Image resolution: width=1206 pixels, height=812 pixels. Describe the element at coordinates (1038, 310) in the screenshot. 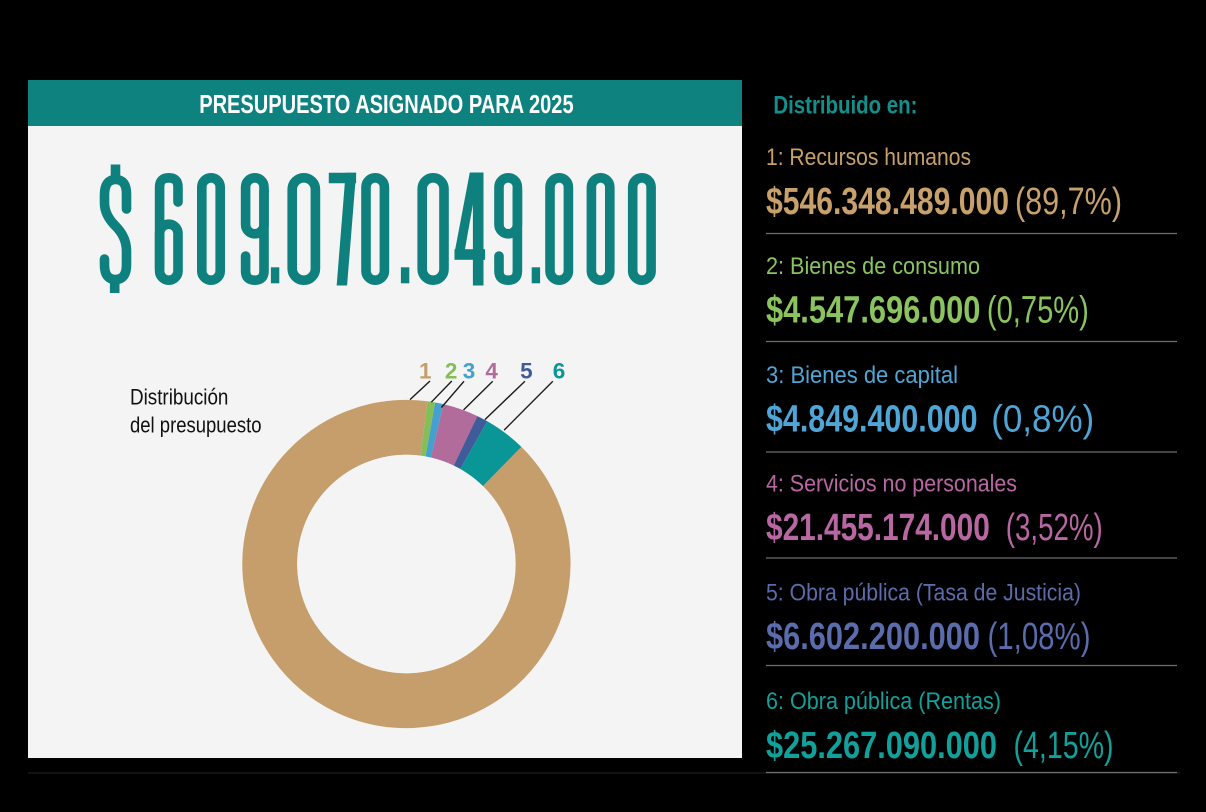

I see `svg-text: (0,75%)` at that location.